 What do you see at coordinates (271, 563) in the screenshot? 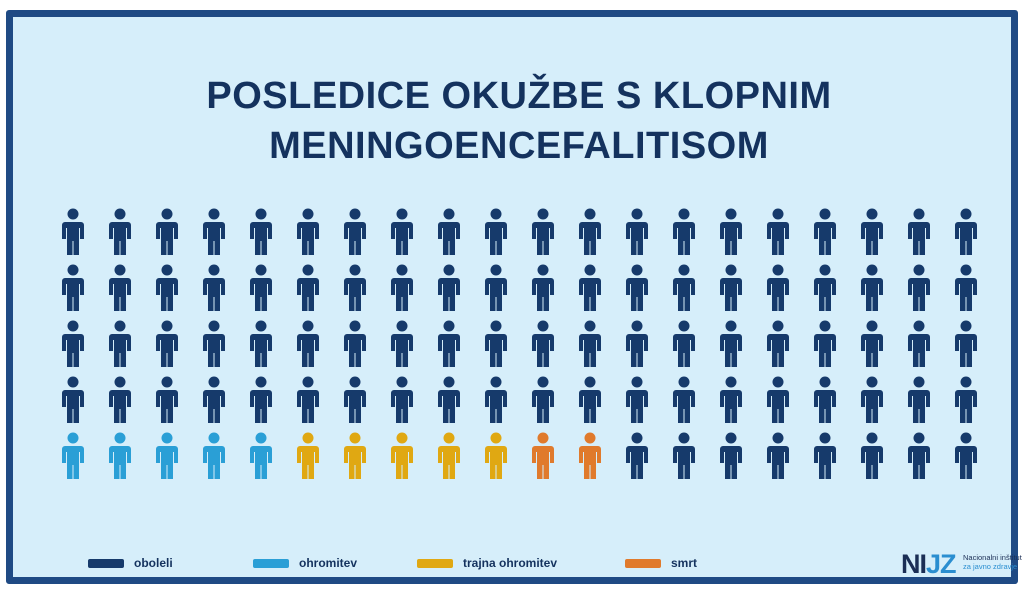
I see `legend-swatch-ohromitev` at bounding box center [271, 563].